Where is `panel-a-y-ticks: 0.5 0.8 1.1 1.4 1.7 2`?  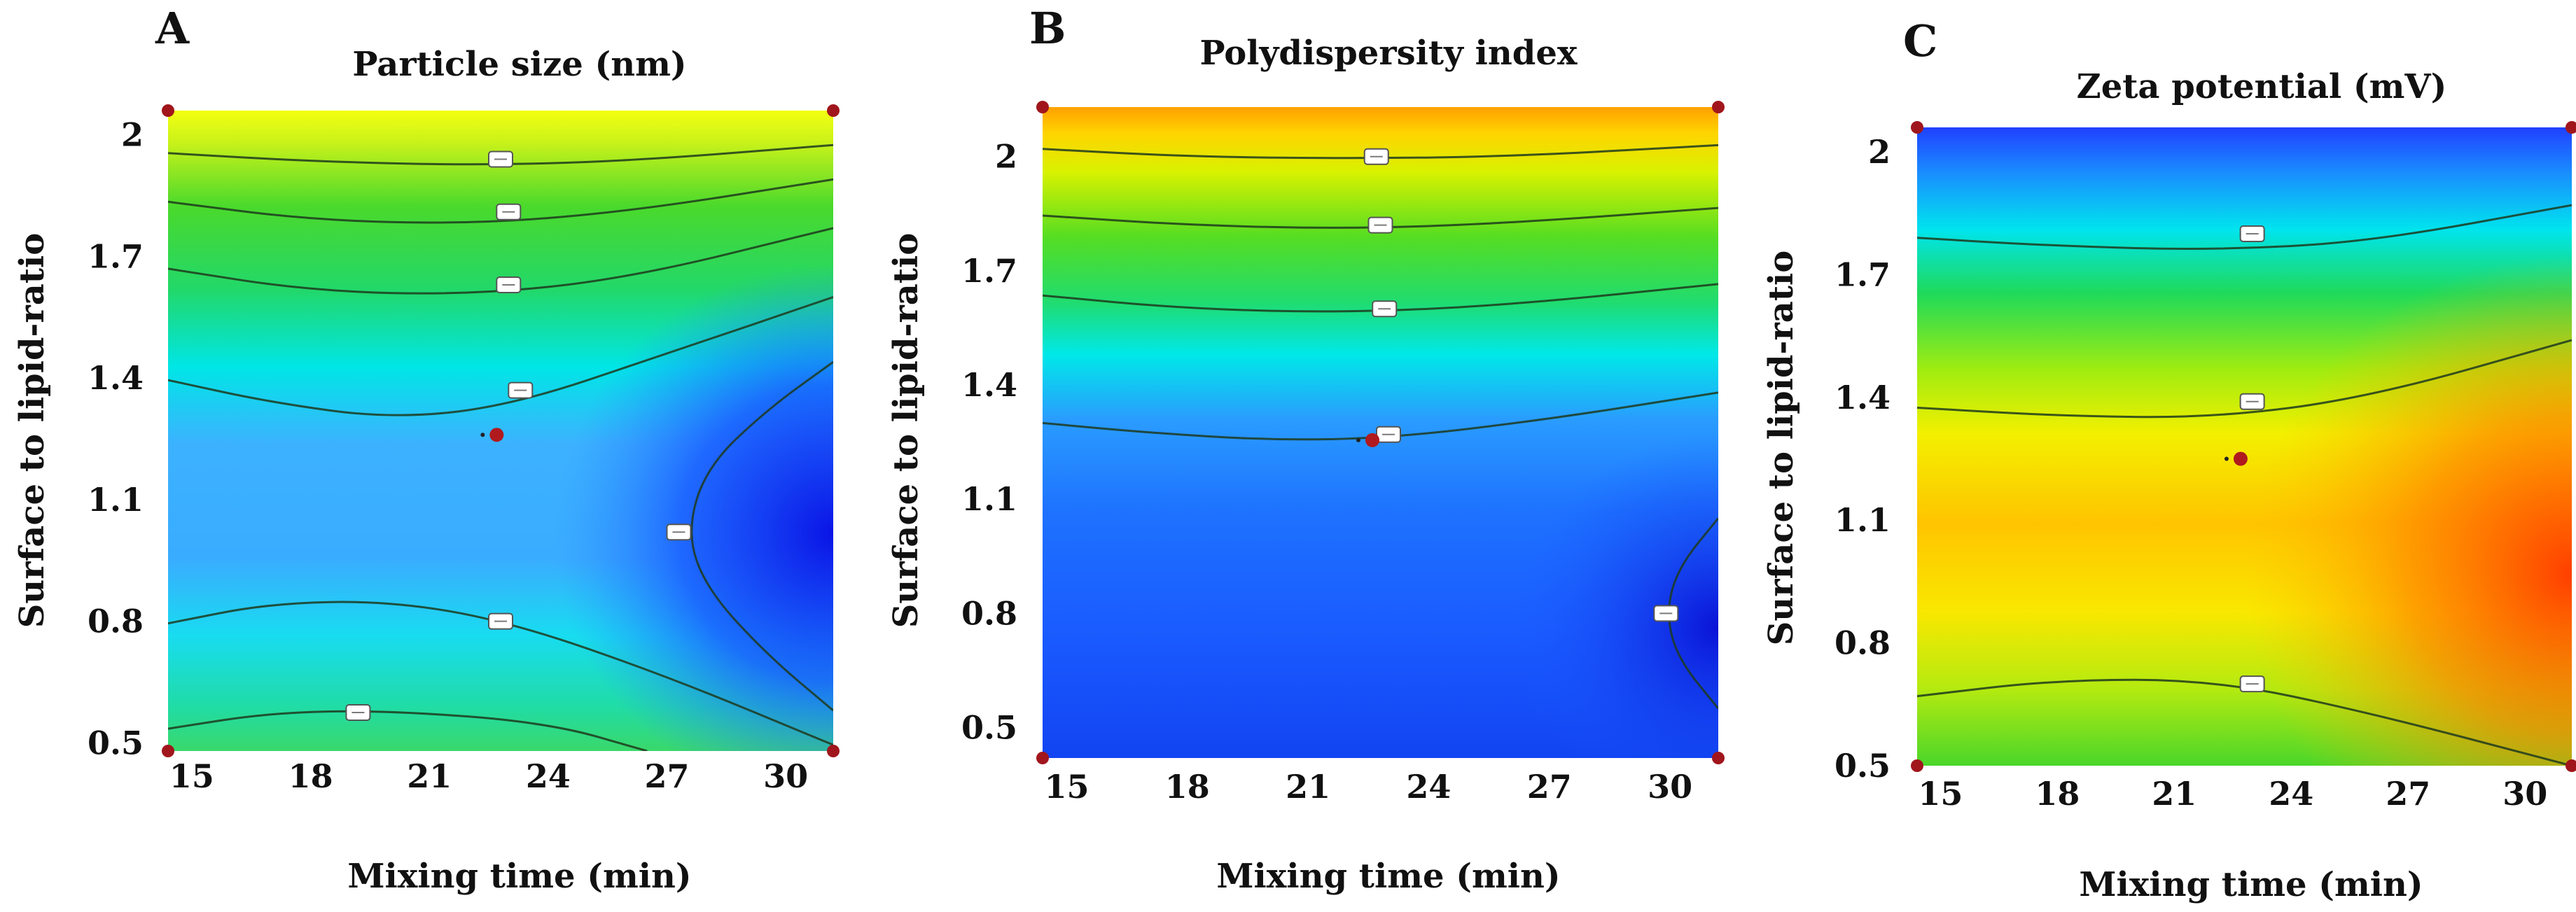 panel-a-y-ticks: 0.5 0.8 1.1 1.4 1.7 2 is located at coordinates (116, 439).